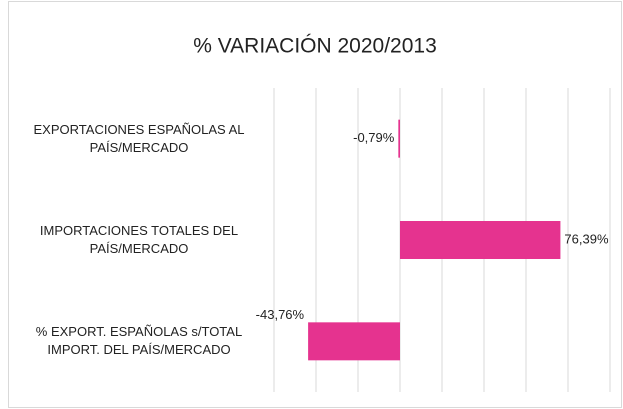  Describe the element at coordinates (139, 239) in the screenshot. I see `category-label: IMPORTACIONES TOTALES DEL PAÍS/MERCADO` at that location.